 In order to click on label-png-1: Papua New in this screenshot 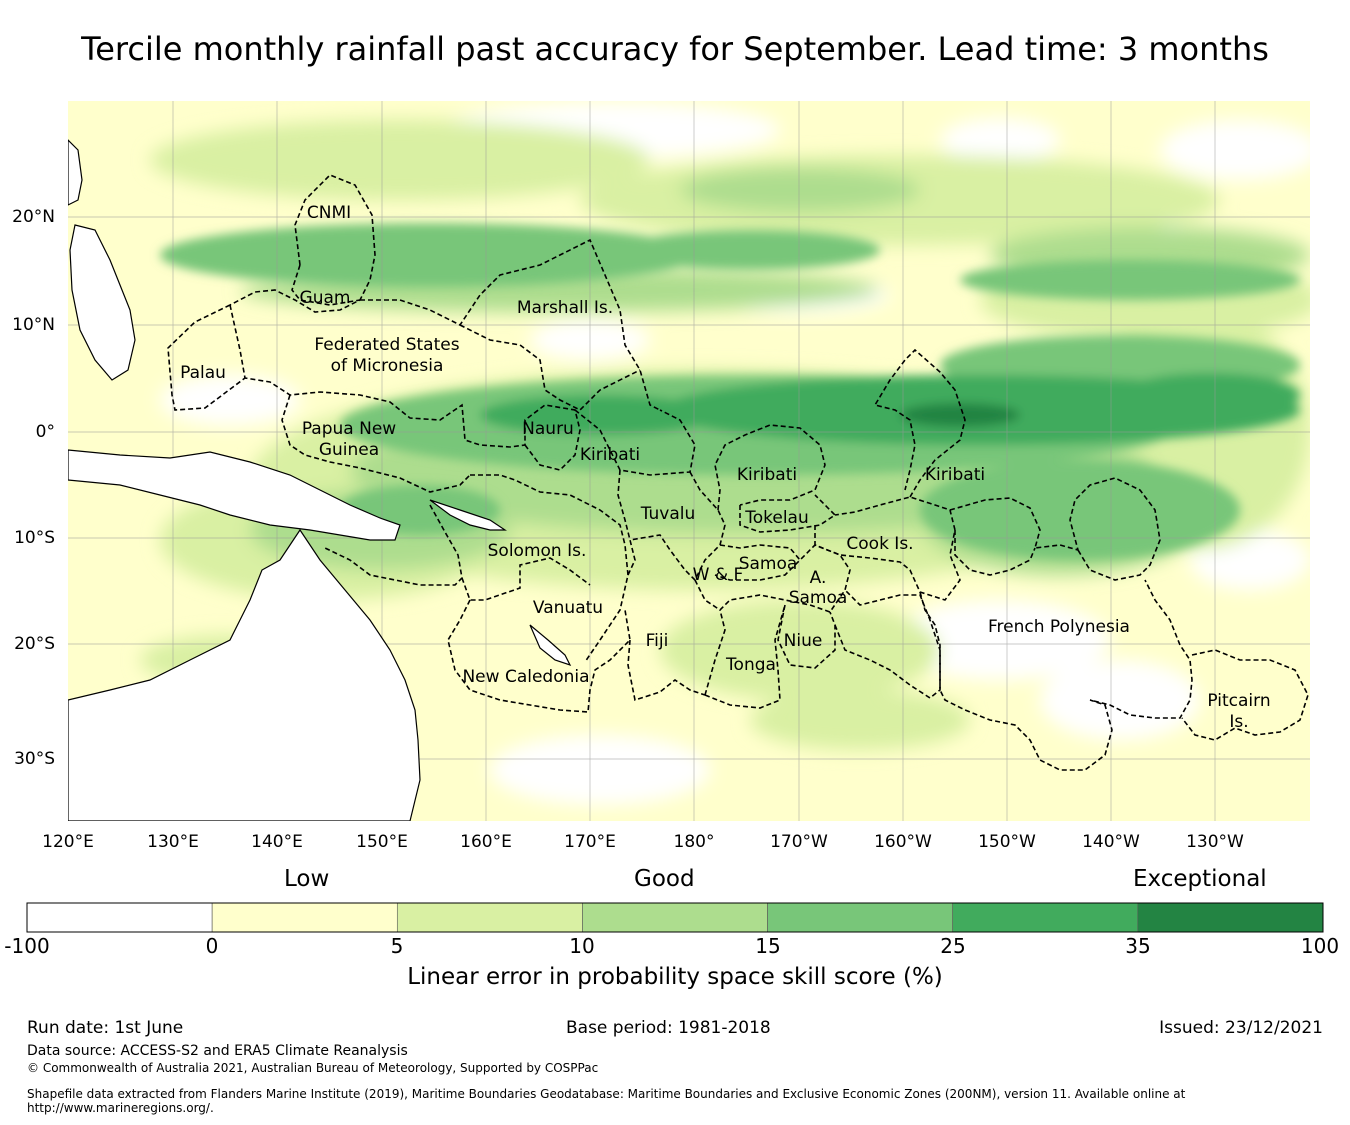, I will do `click(349, 429)`.